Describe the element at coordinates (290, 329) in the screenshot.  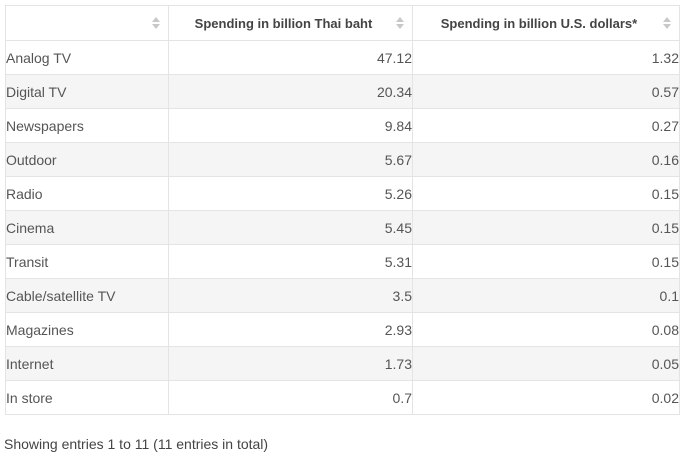
I see `row-value-thai-baht: 2.93` at that location.